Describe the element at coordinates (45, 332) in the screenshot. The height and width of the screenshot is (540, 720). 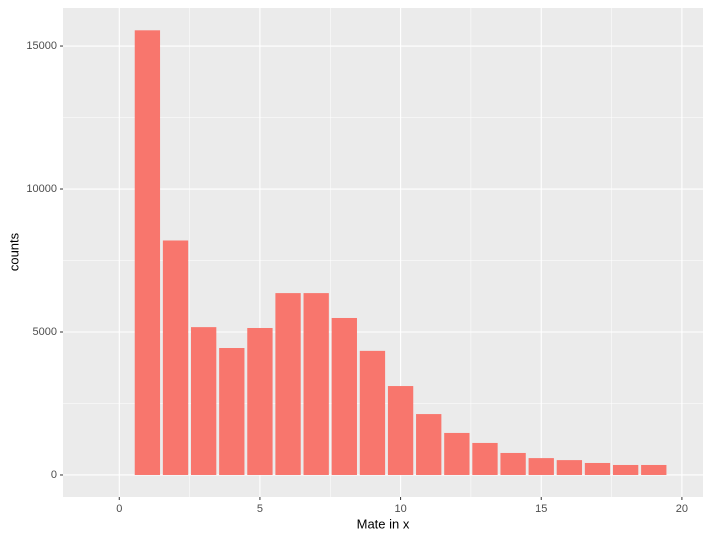
I see `y-tick-label: 5000` at that location.